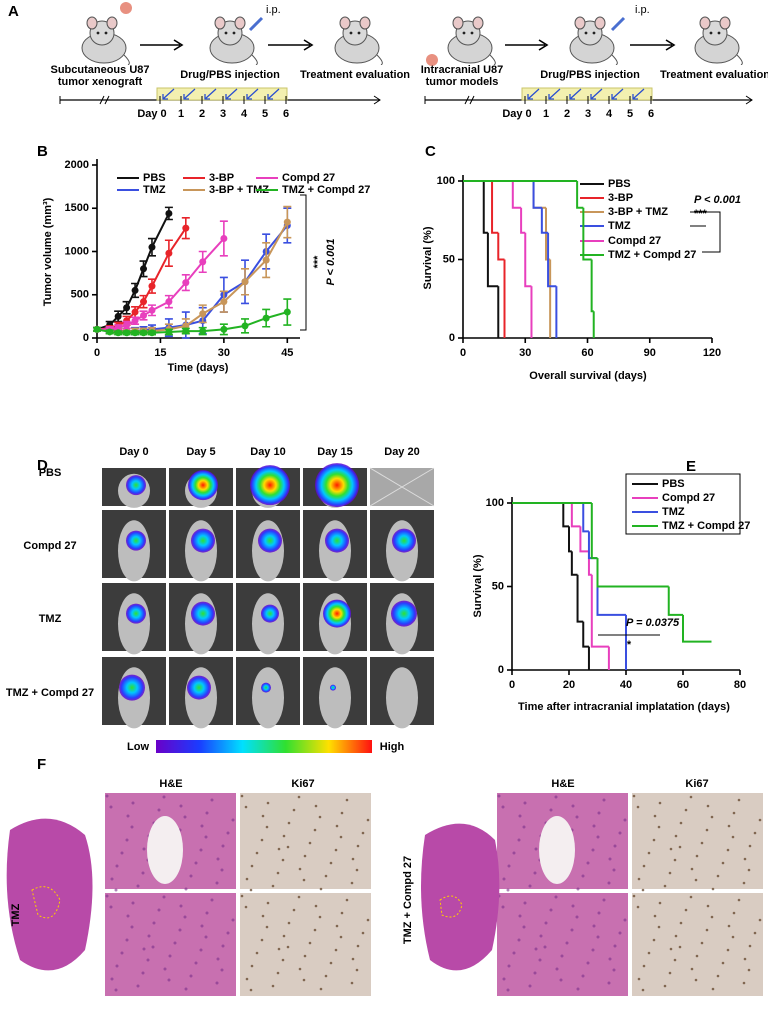 This screenshot has height=1010, width=768. Describe the element at coordinates (230, 75) in the screenshot. I see `step-label: Drug/PBS injection` at that location.